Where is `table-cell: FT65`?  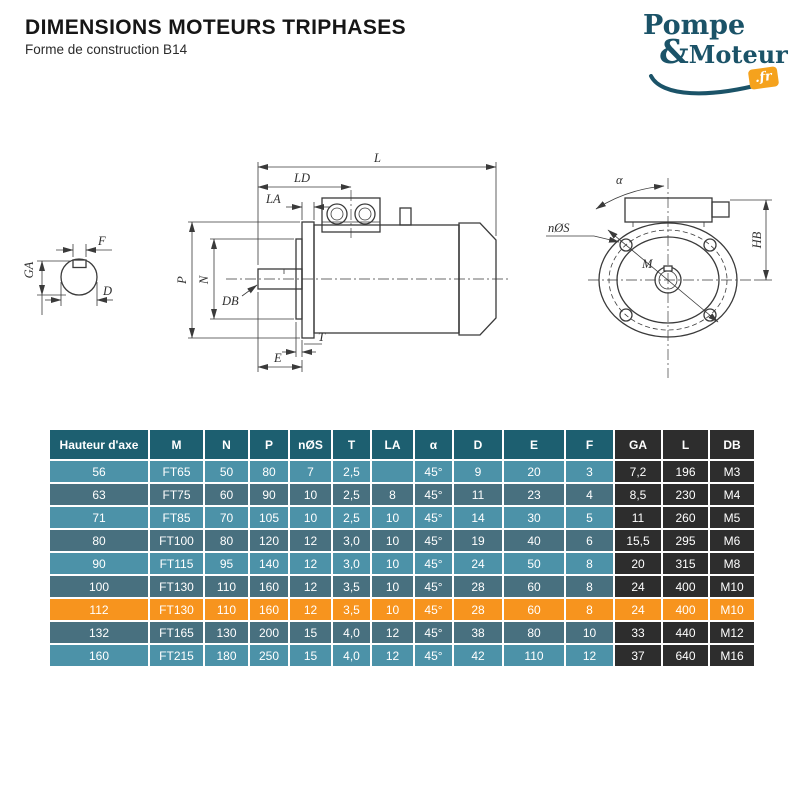
table-cell: FT65 is located at coordinates (176, 471).